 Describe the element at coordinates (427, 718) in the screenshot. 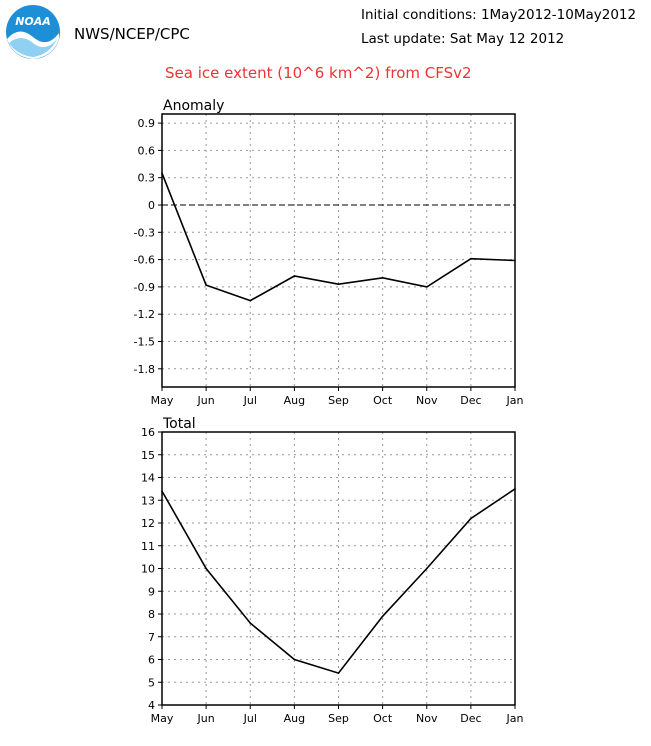

I see `total-xtick-label: Nov` at that location.